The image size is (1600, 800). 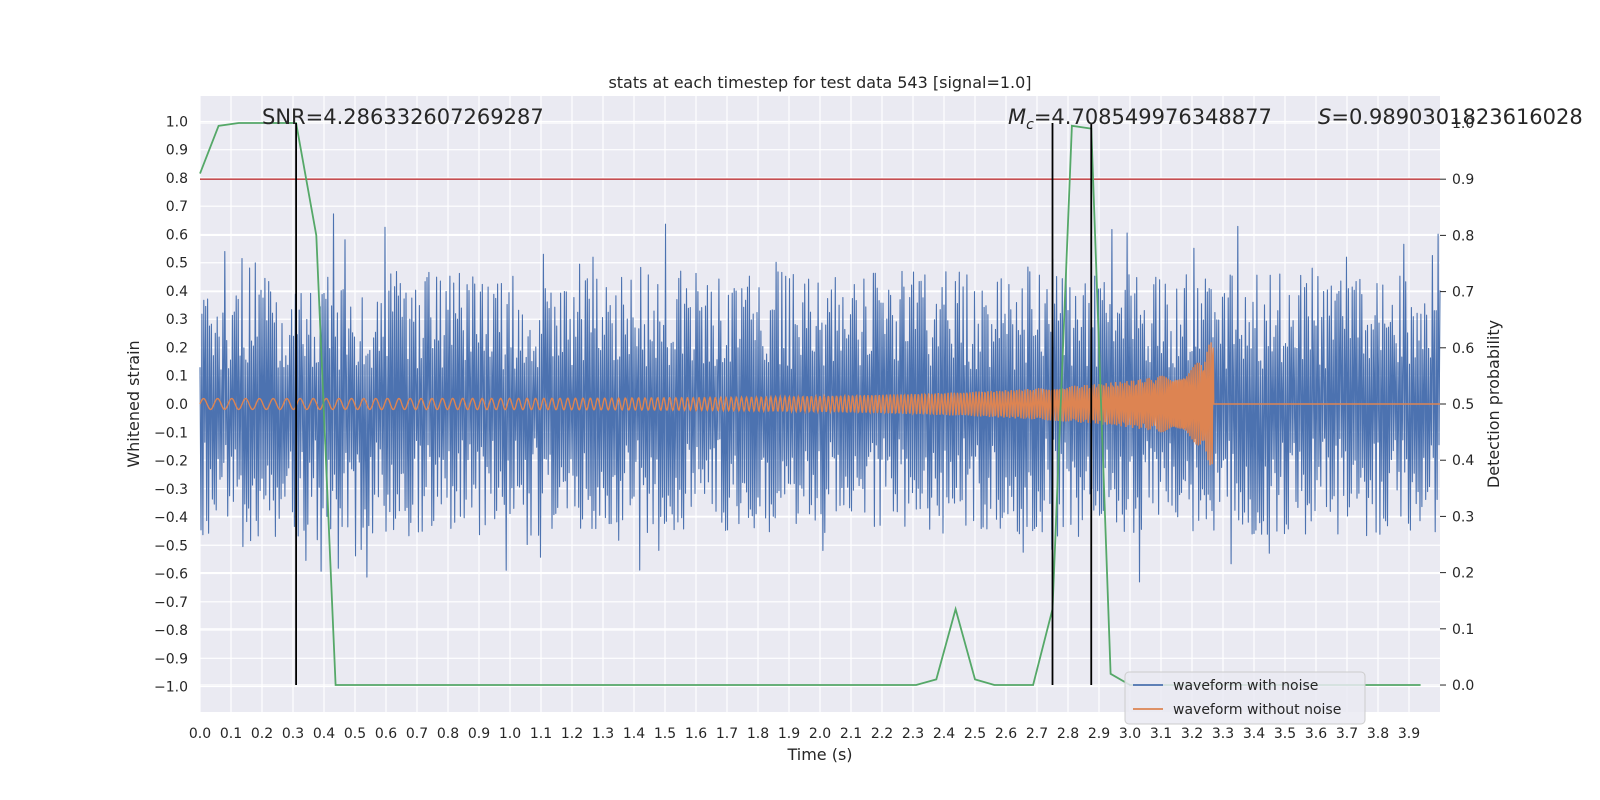 What do you see at coordinates (1099, 734) in the screenshot?
I see `x-tick-label: 2.9` at bounding box center [1099, 734].